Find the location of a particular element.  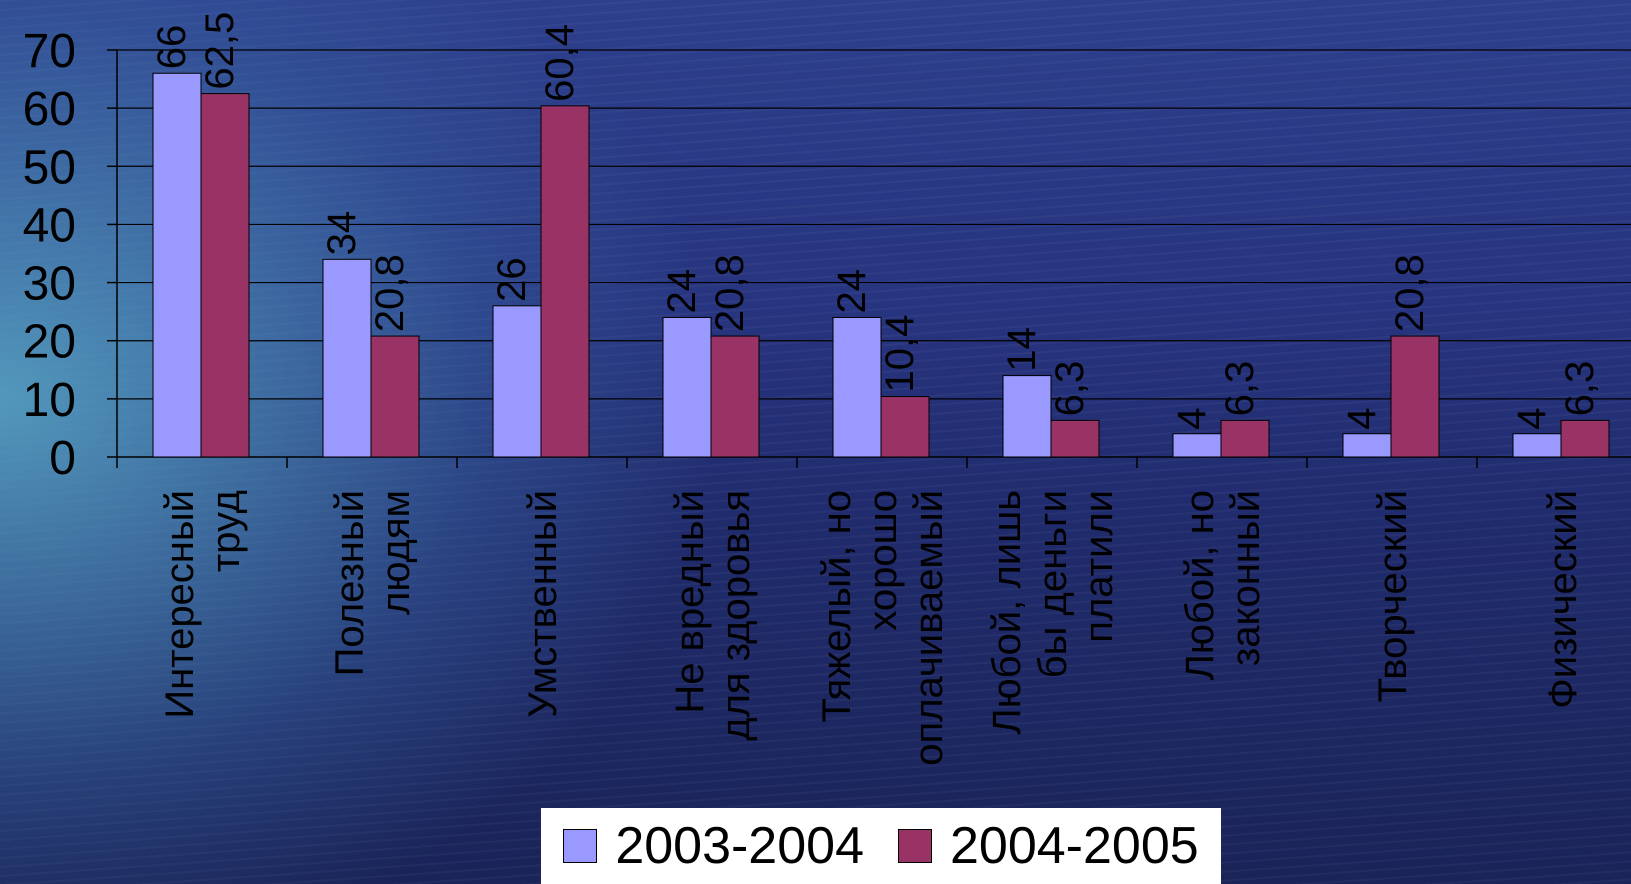

category-label-line: людям is located at coordinates (396, 552).